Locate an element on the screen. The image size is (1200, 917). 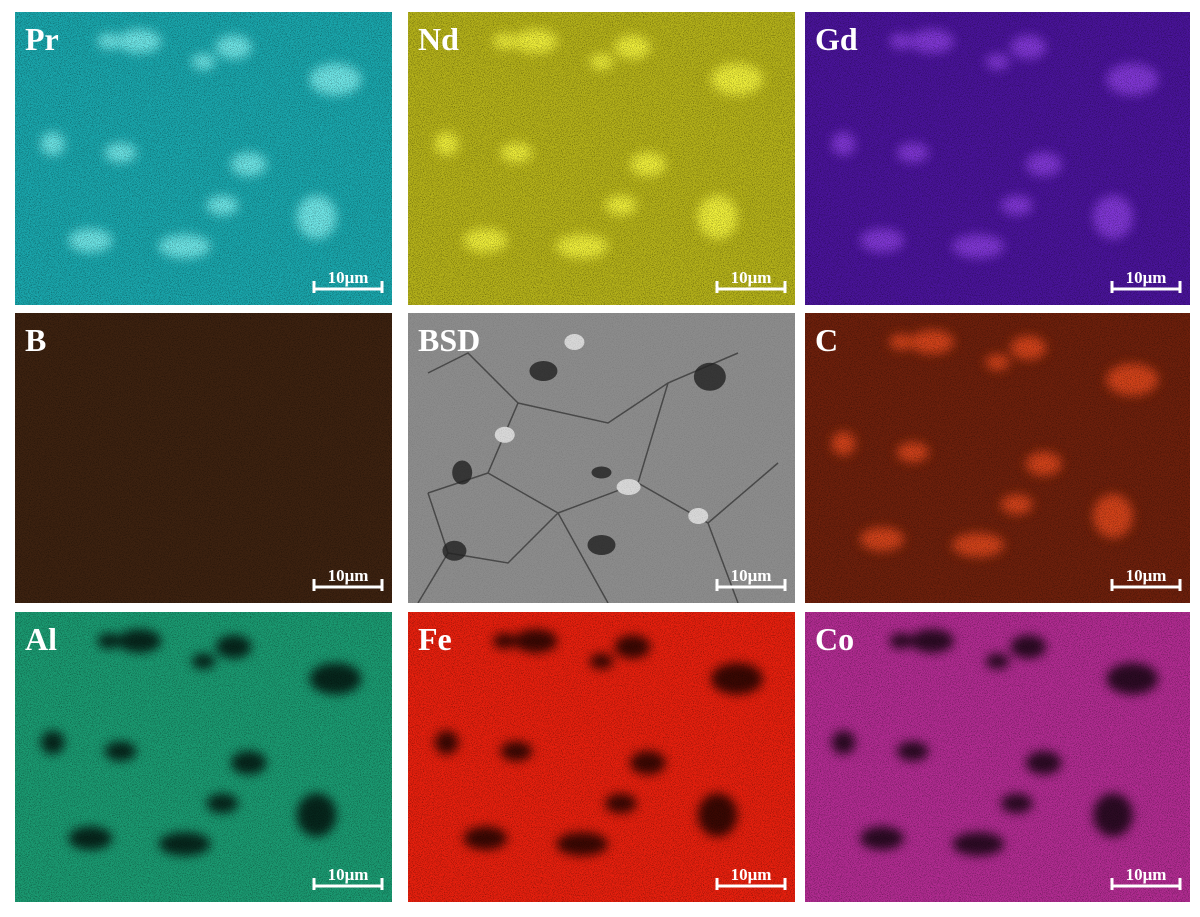
element-label: Gd is located at coordinates (836, 39).